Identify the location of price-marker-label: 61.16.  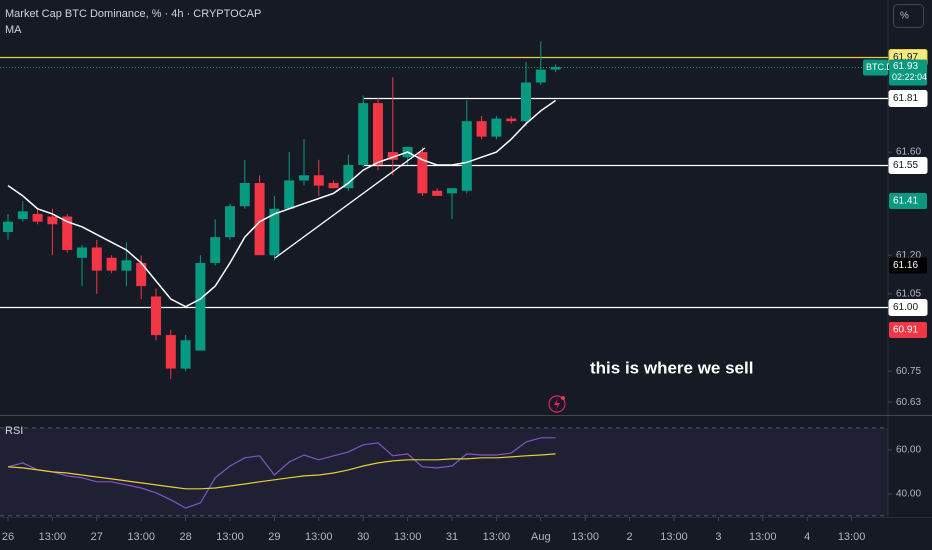
(905, 265).